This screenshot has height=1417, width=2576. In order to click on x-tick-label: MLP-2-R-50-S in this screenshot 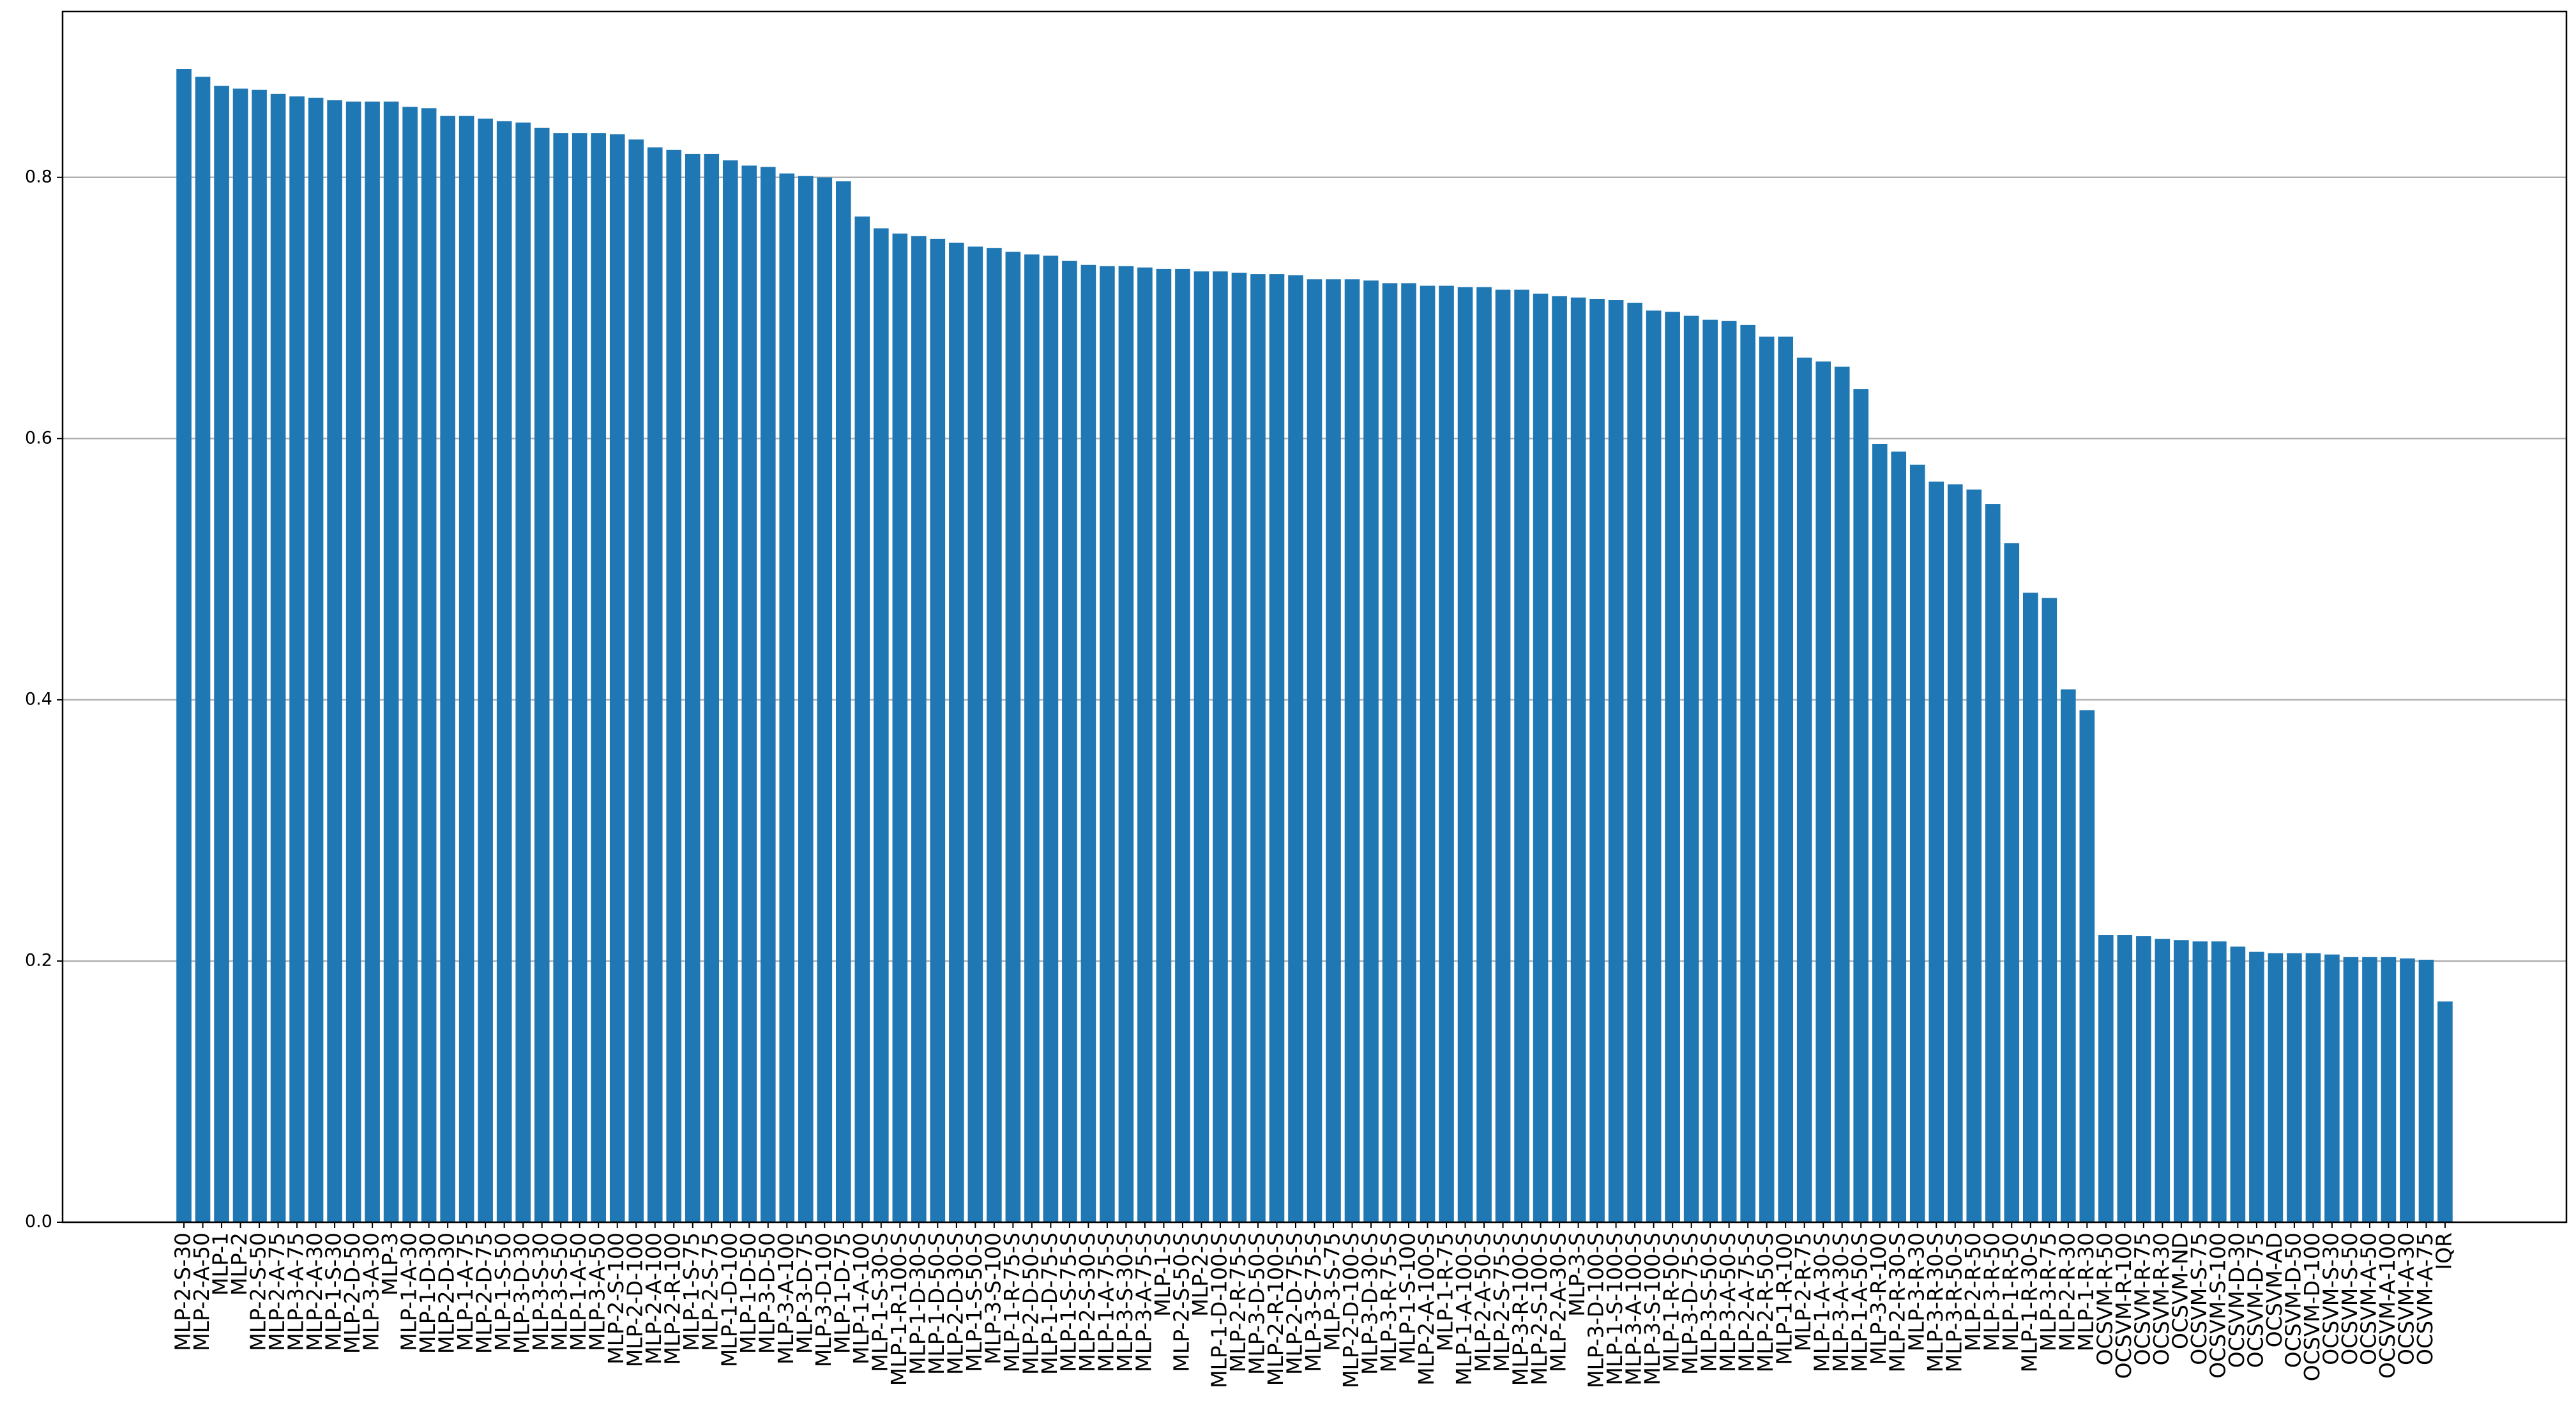, I will do `click(1766, 1302)`.